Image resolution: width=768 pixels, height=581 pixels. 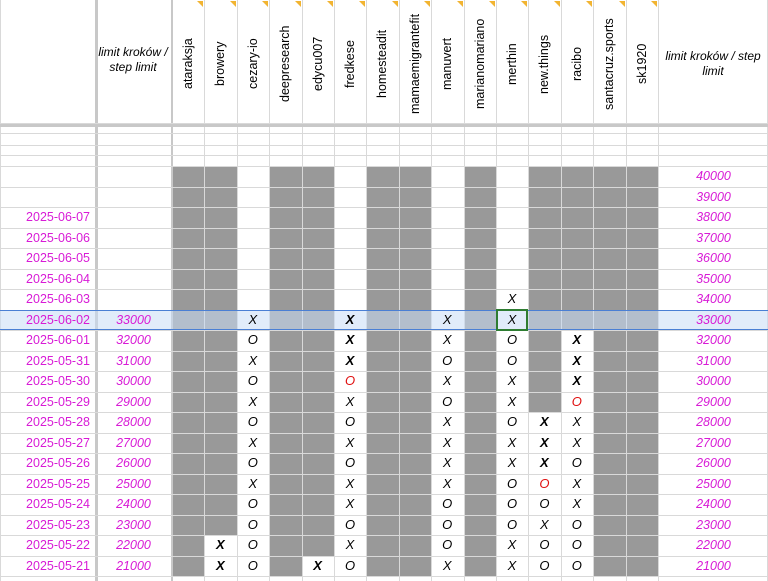 What do you see at coordinates (609, 64) in the screenshot?
I see `user-column-header: santacruz.sports` at bounding box center [609, 64].